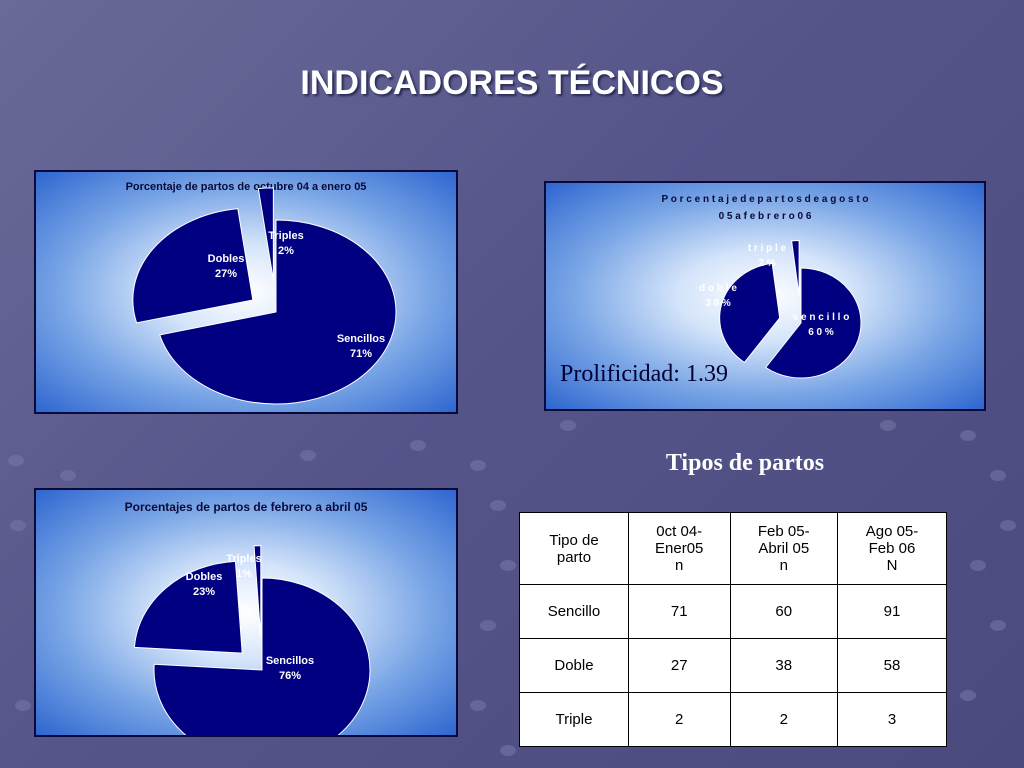 Image resolution: width=1024 pixels, height=768 pixels. Describe the element at coordinates (244, 574) in the screenshot. I see `slice-value-label: 1%` at that location.